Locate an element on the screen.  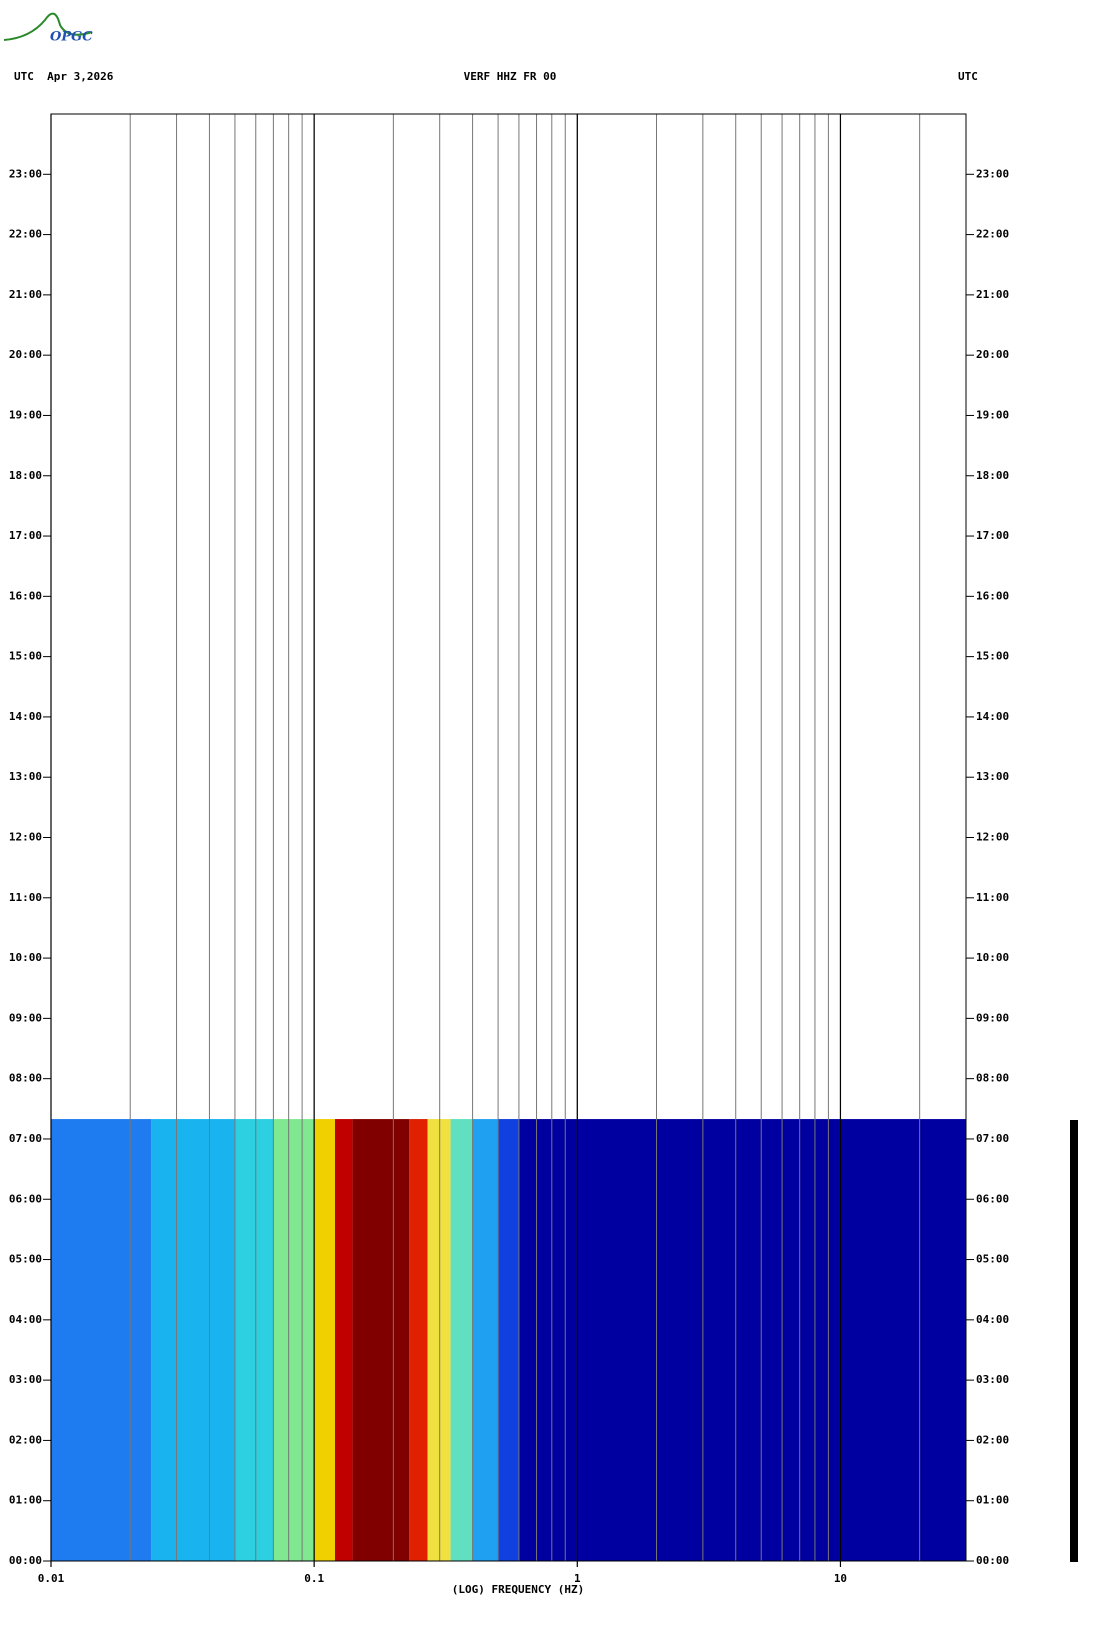
logo-shape is located at coordinates (48, 26).